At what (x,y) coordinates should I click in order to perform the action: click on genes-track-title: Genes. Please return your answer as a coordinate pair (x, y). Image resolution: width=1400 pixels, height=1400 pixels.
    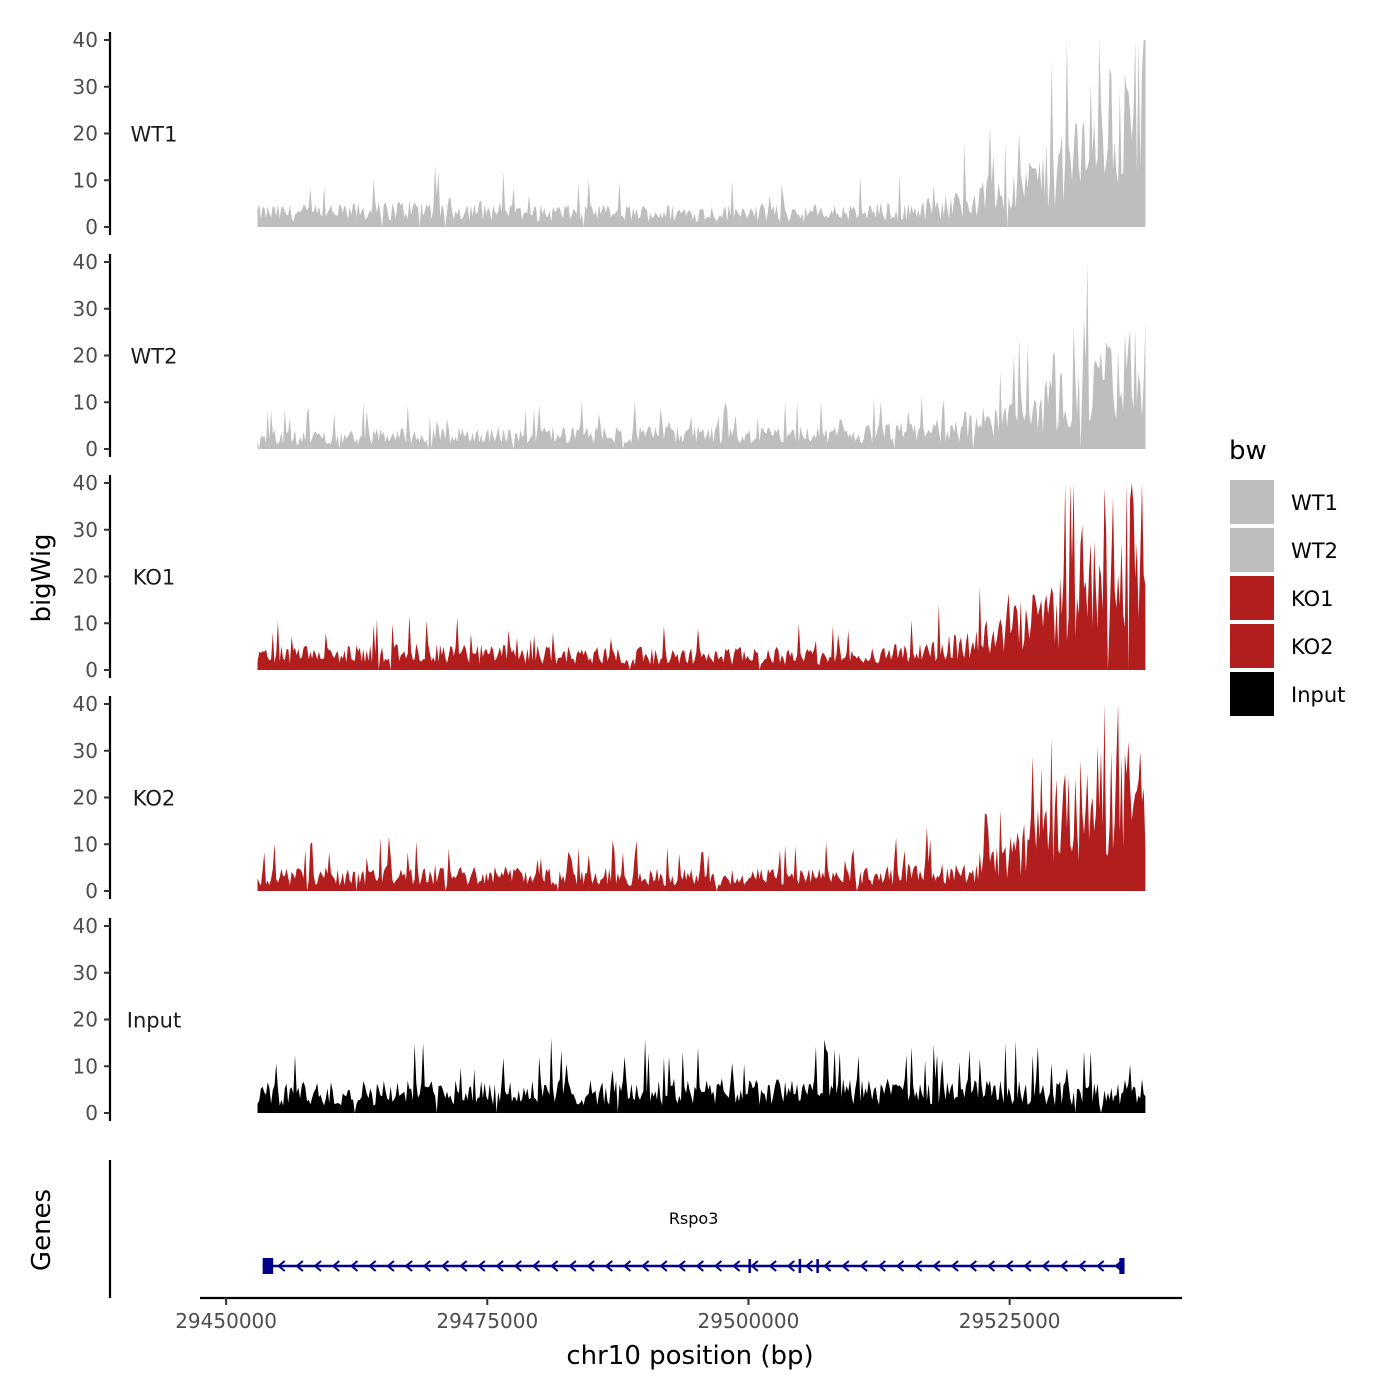
    Looking at the image, I should click on (42, 1230).